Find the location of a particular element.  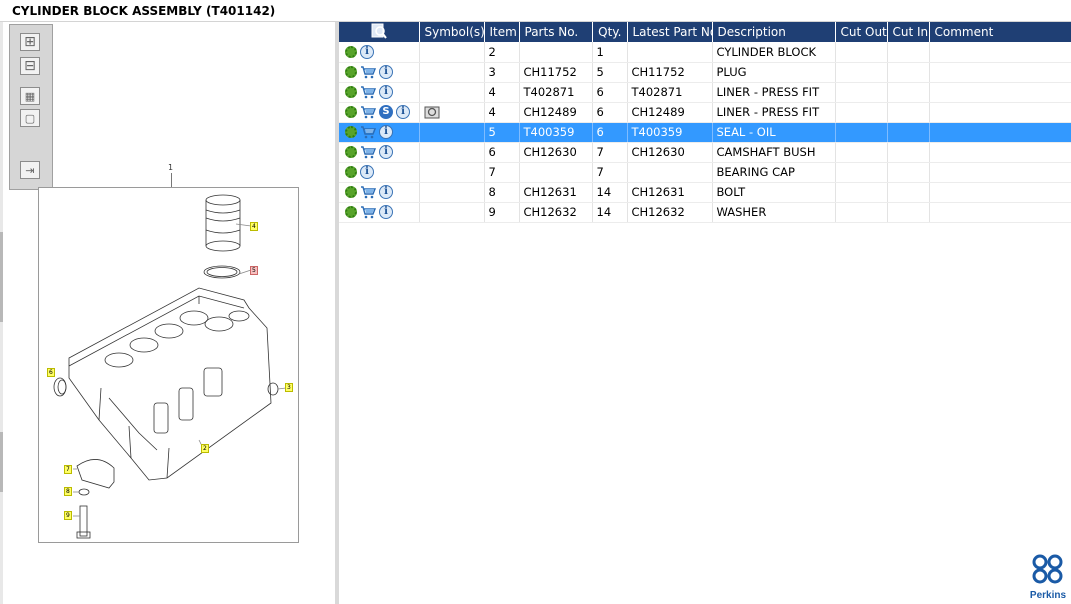

callout-6: 6 is located at coordinates (51, 372).